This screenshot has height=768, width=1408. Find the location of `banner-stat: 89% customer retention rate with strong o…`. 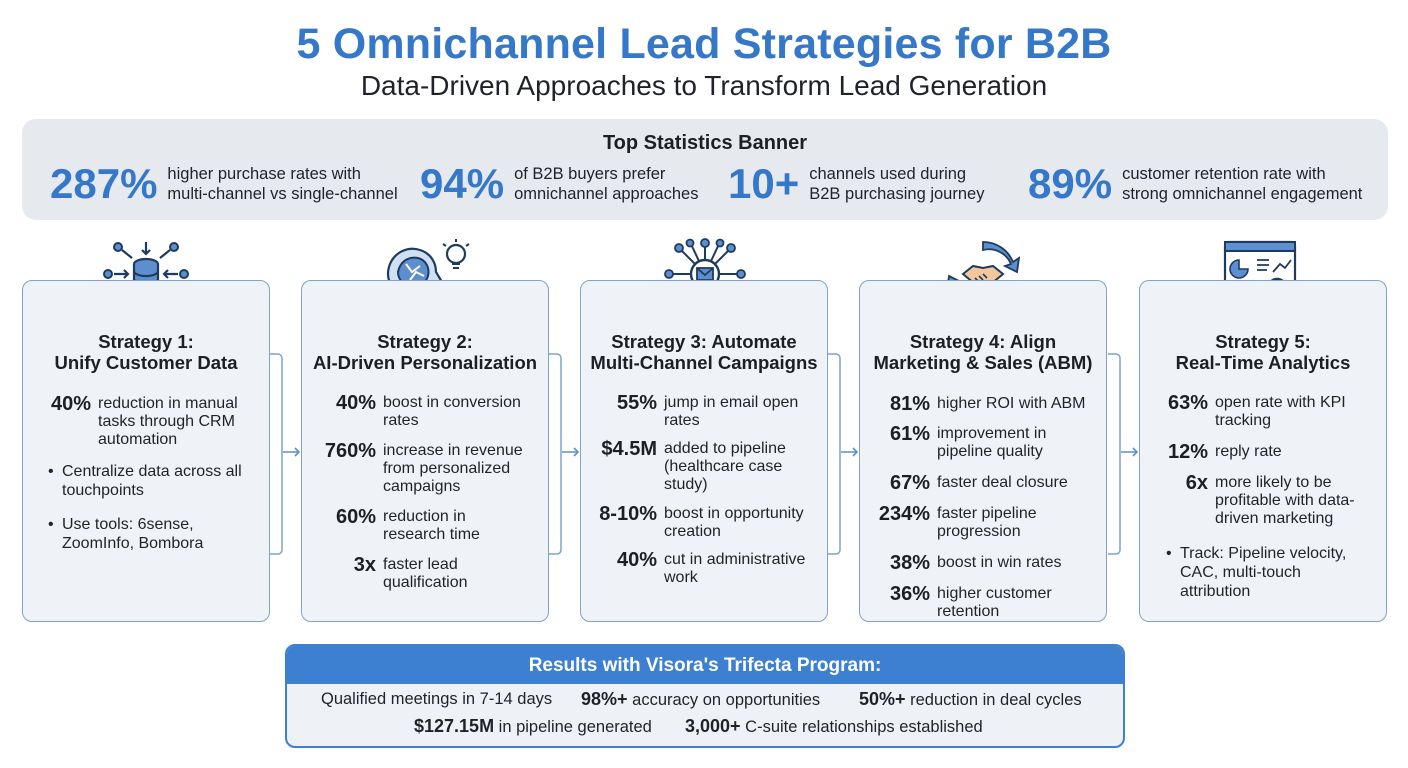

banner-stat: 89% customer retention rate with strong o… is located at coordinates (1195, 184).